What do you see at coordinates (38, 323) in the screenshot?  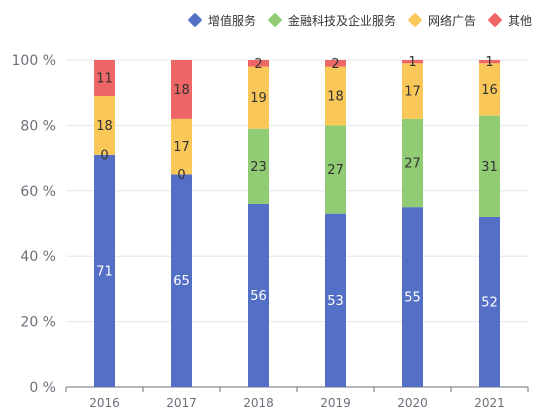 I see `y-tick-label: 20 %` at bounding box center [38, 323].